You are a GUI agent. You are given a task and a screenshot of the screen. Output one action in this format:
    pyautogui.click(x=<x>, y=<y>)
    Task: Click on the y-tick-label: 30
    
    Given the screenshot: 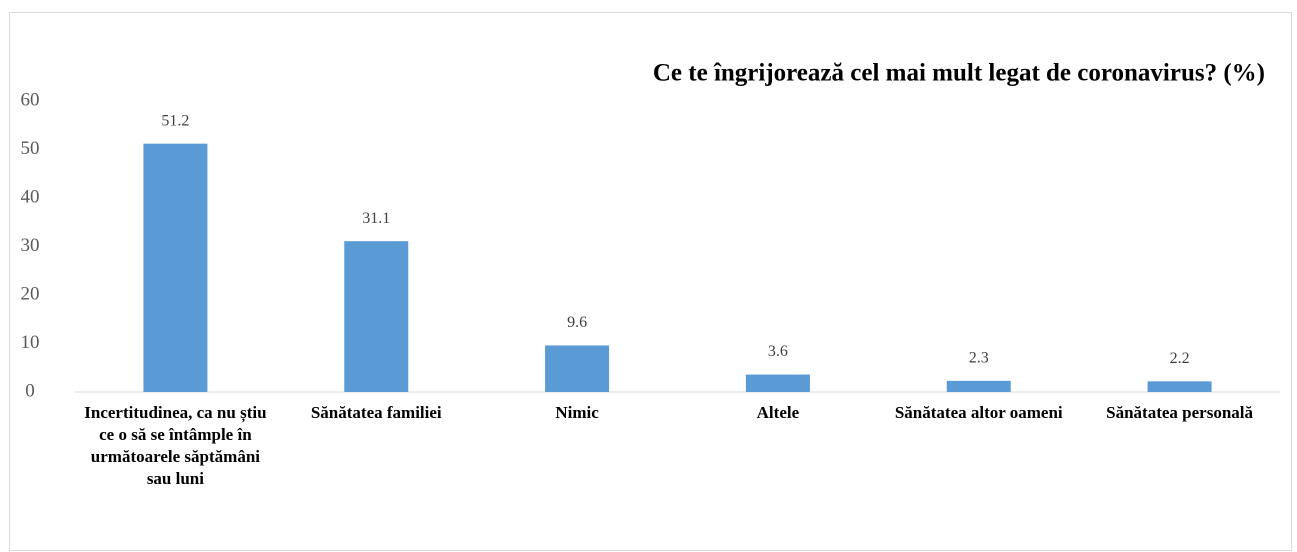 What is the action you would take?
    pyautogui.click(x=30, y=245)
    